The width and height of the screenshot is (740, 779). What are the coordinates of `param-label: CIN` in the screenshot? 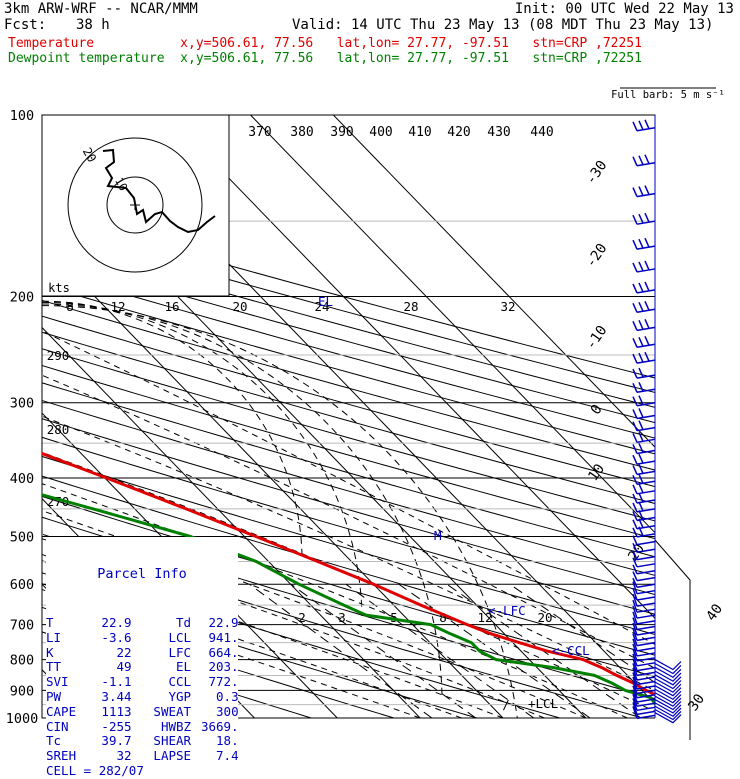 It's located at (57, 726).